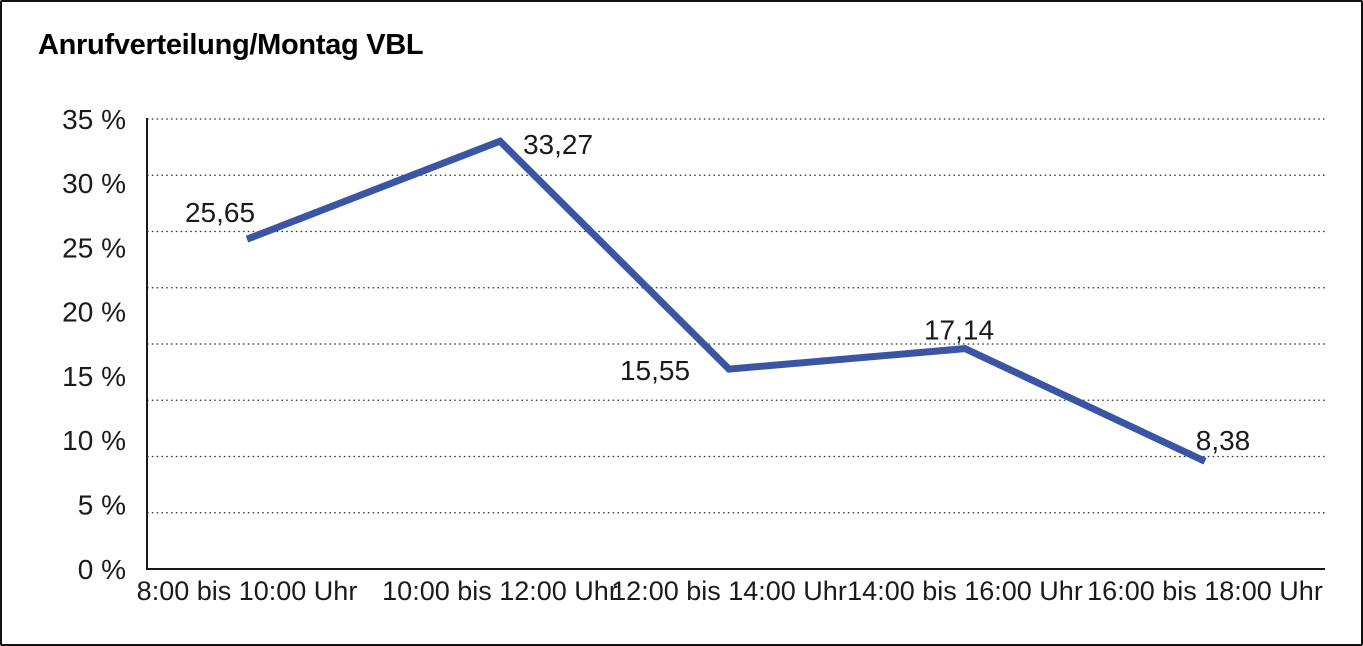 This screenshot has height=646, width=1363. I want to click on y-tick-label: 20 %, so click(94, 312).